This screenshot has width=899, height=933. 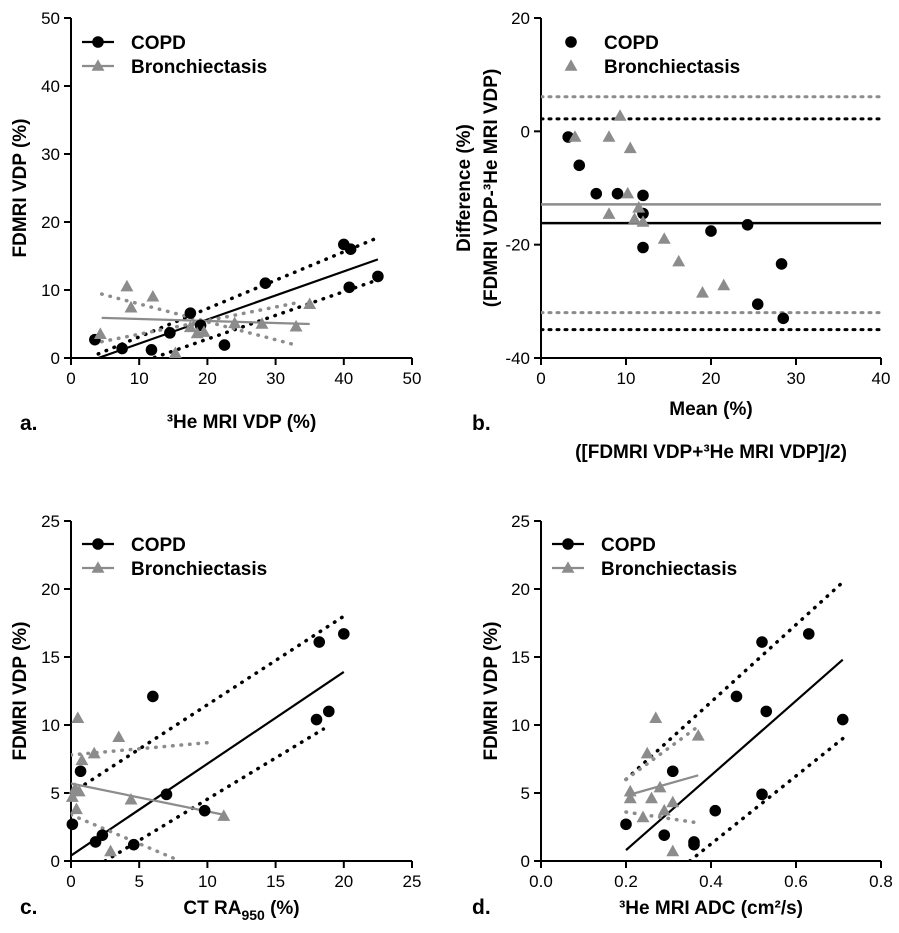 I want to click on panel-letter: b., so click(x=481, y=423).